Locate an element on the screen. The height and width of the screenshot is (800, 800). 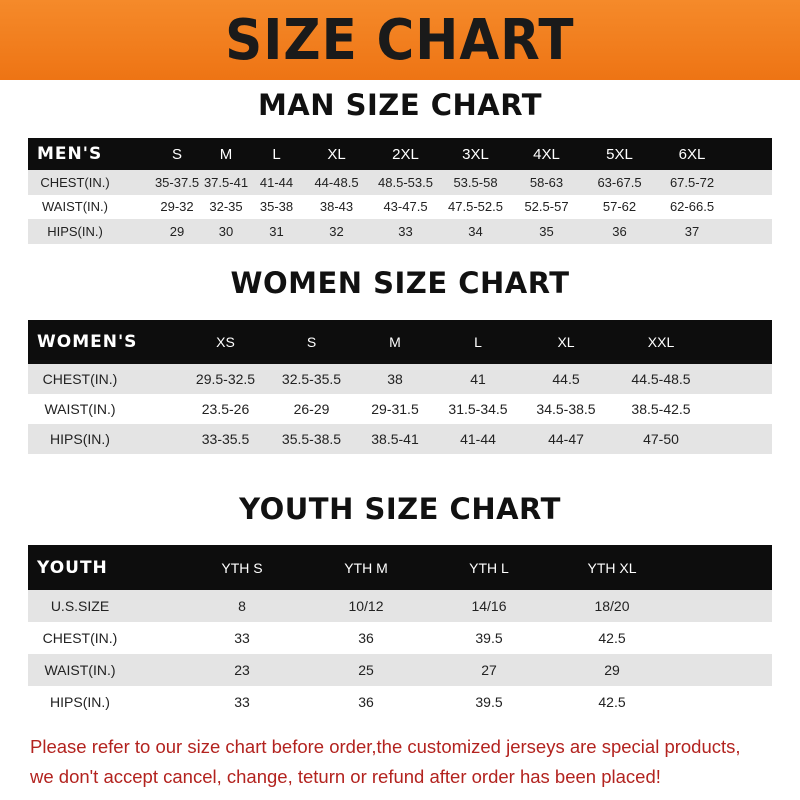
table-row: U.S.SIZE 8 10/12 14/16 18/20 is located at coordinates (400, 606).